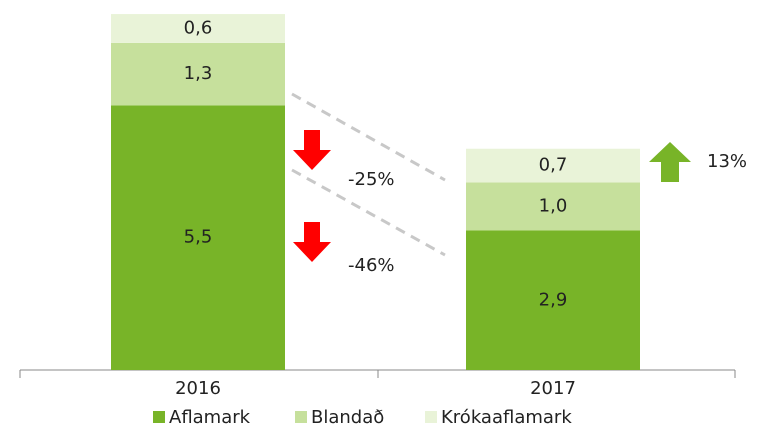 The height and width of the screenshot is (430, 766). I want to click on data-label: 1,3, so click(198, 73).